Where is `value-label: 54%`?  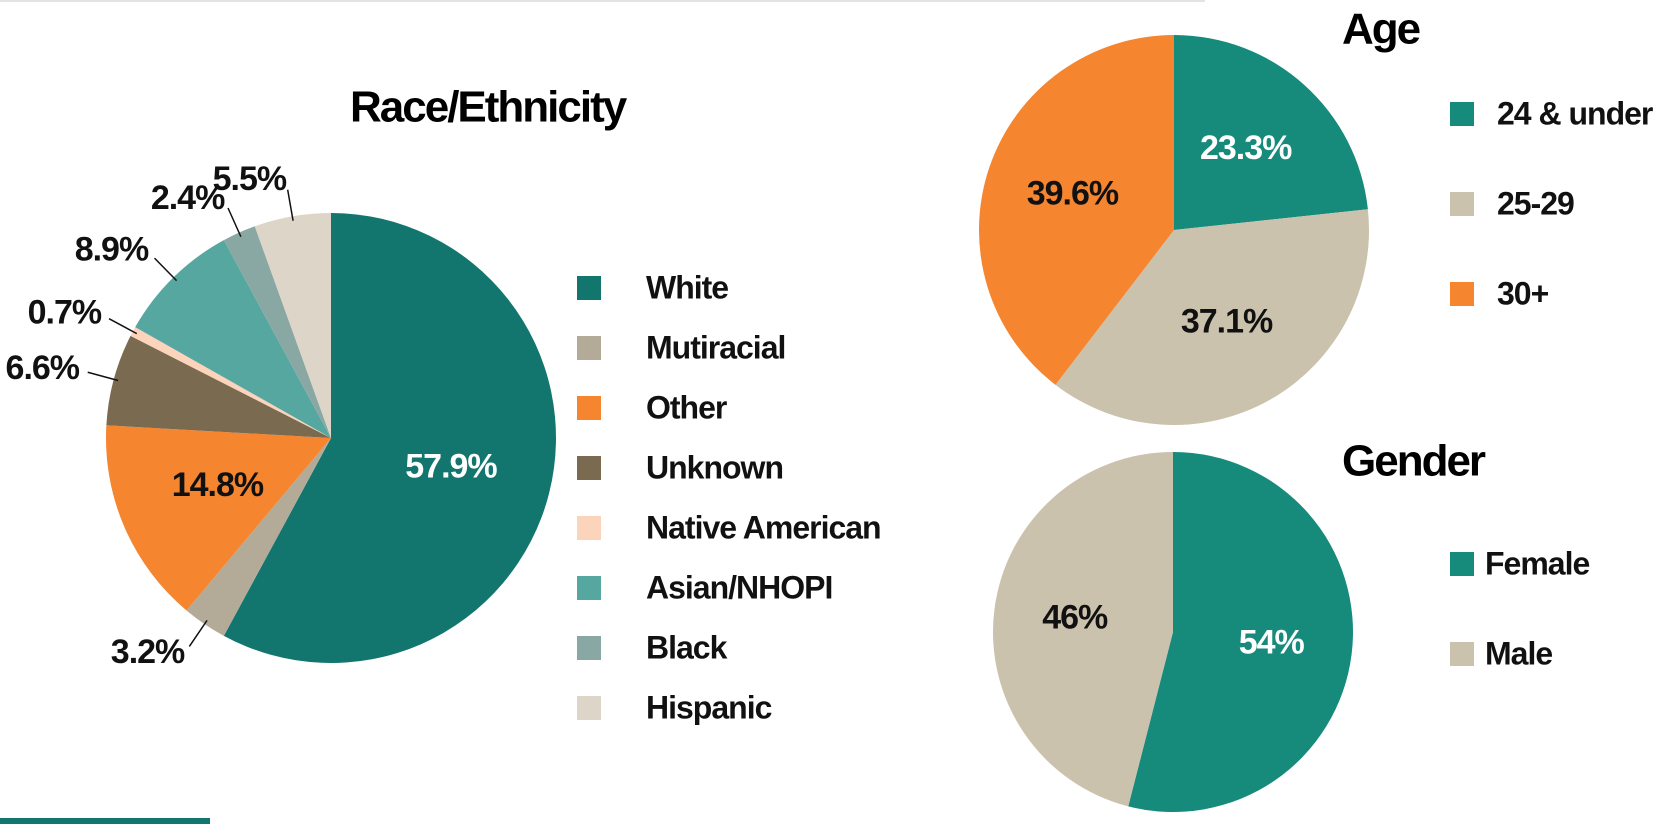 value-label: 54% is located at coordinates (1272, 642).